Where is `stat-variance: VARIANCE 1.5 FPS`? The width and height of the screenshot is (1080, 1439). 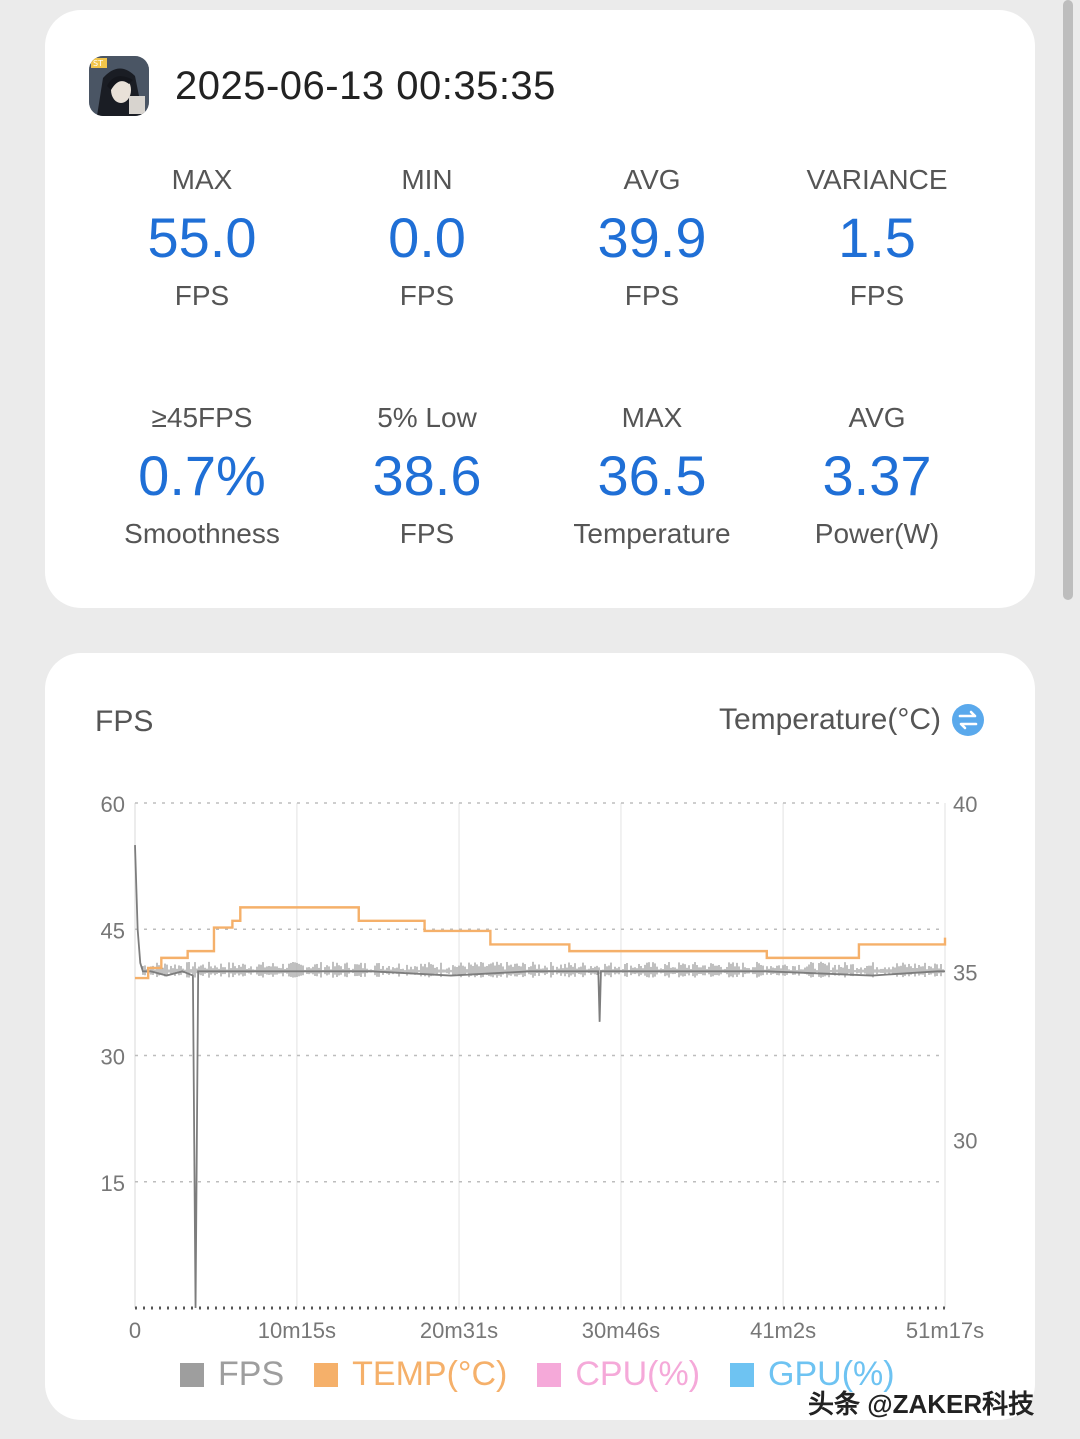
stat-variance: VARIANCE 1.5 FPS is located at coordinates (877, 238).